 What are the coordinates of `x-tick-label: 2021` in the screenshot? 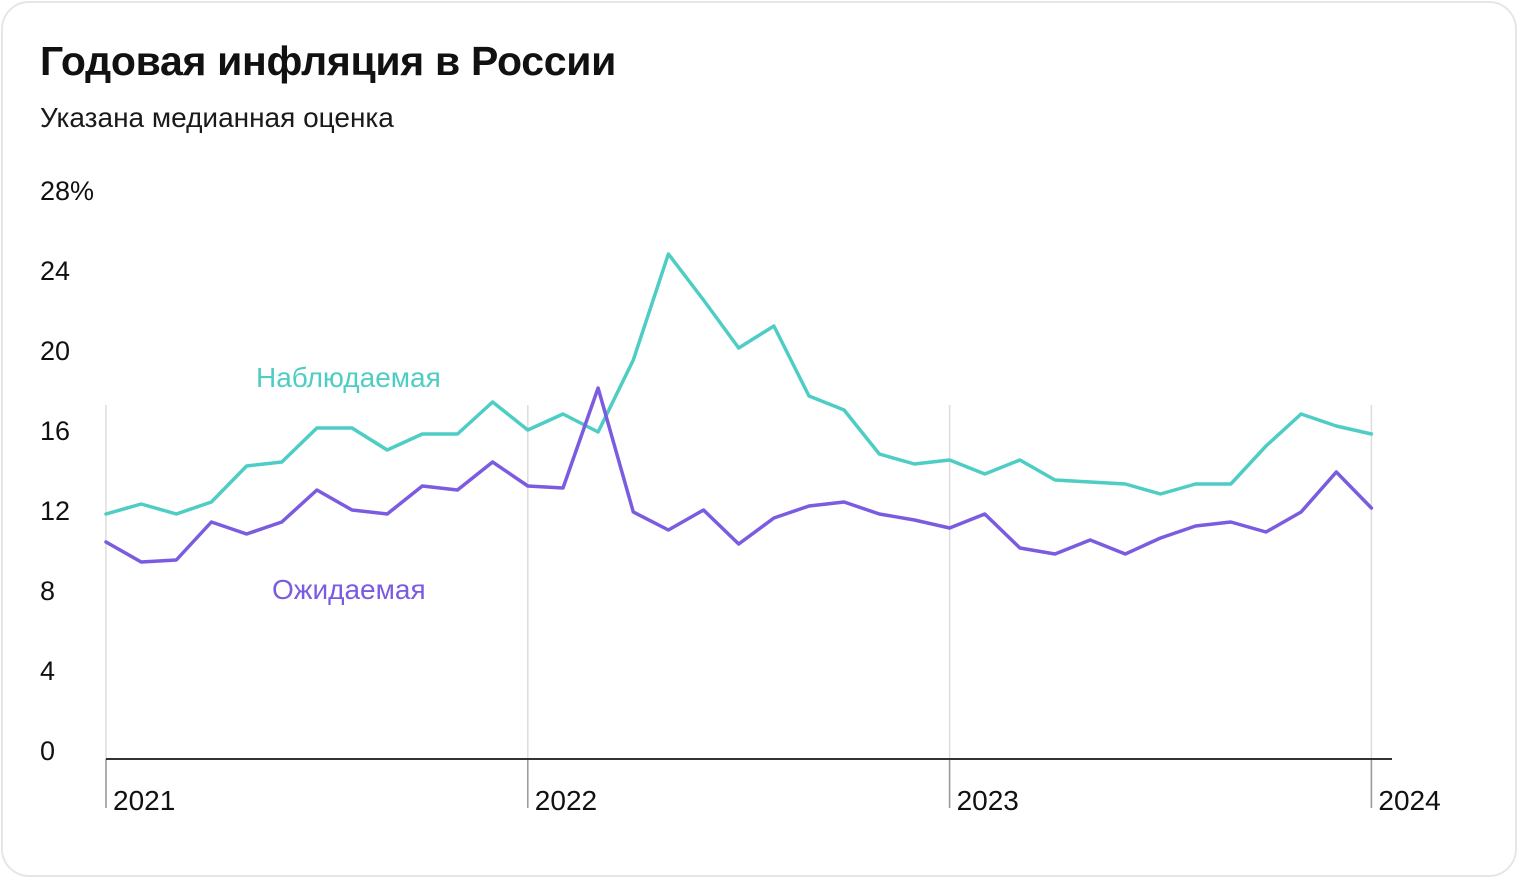 It's located at (144, 800).